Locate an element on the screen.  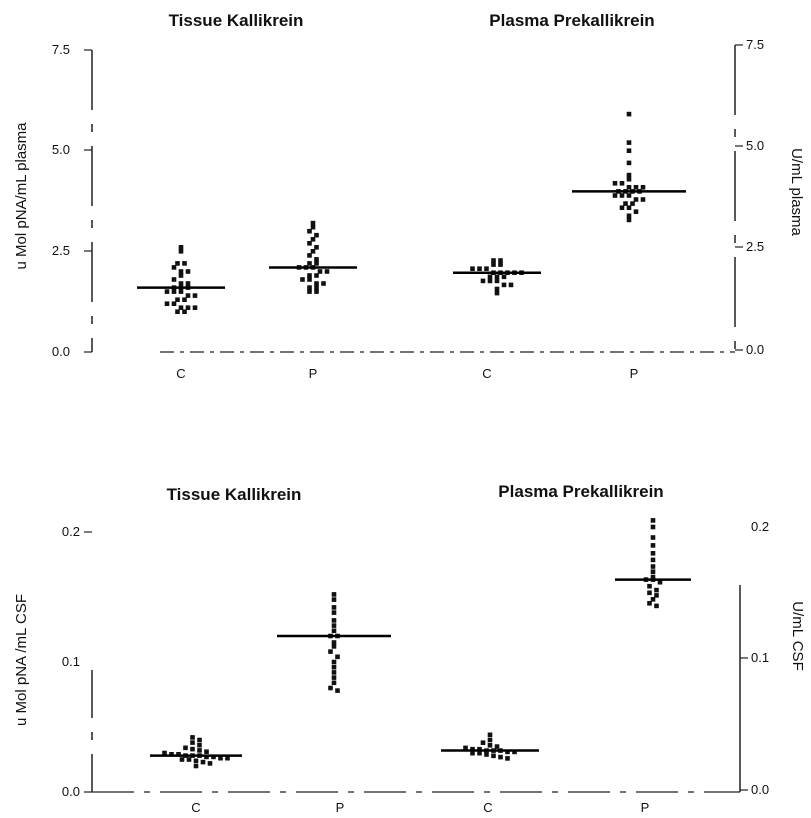
top-x-label-tk-p: P is located at coordinates (313, 373).